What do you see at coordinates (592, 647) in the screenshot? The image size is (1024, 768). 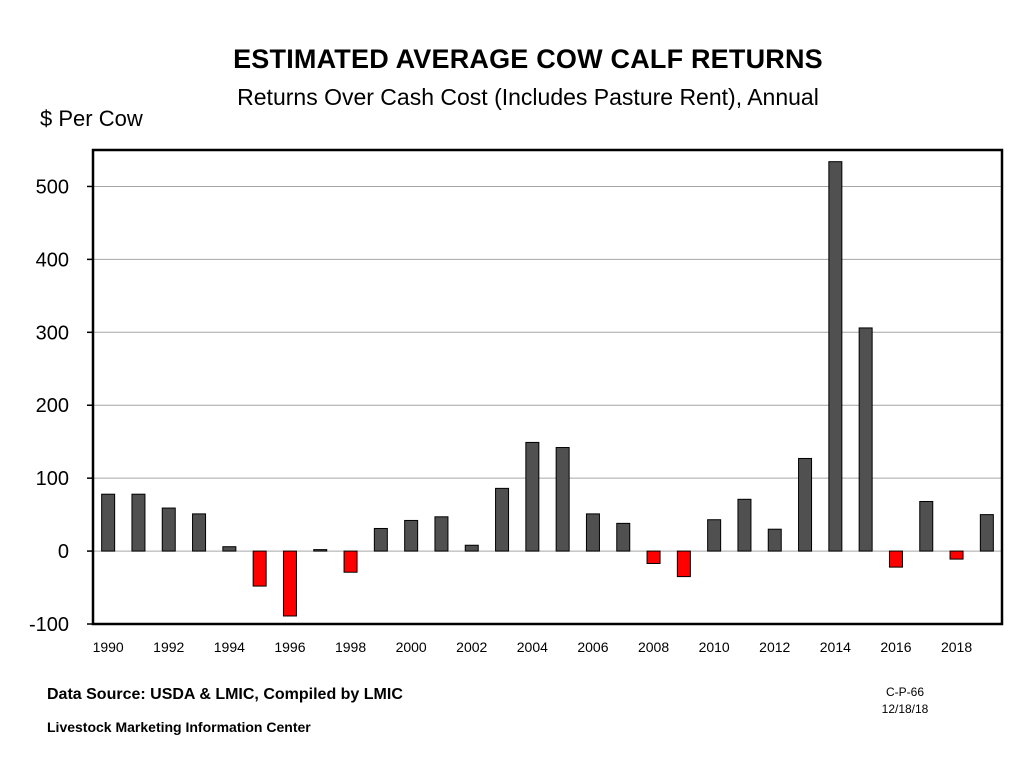 I see `x-tick-label: 2006` at bounding box center [592, 647].